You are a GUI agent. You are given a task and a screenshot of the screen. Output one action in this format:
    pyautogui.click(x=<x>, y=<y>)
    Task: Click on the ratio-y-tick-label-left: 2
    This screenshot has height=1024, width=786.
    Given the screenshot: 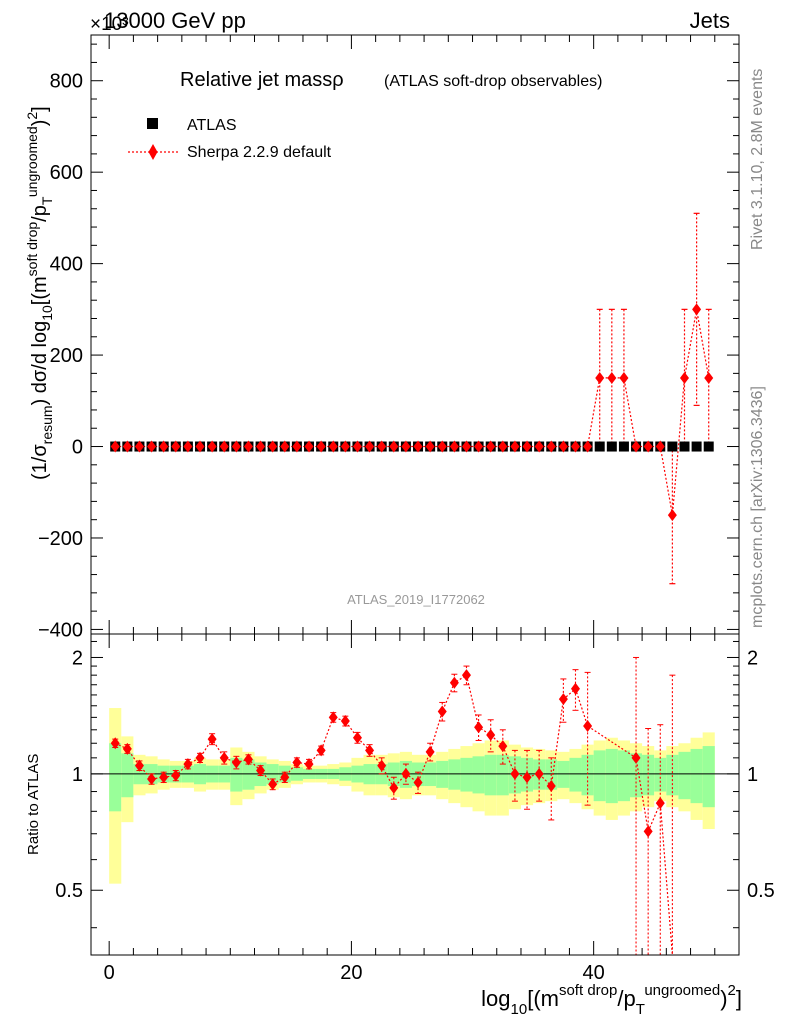 What is the action you would take?
    pyautogui.click(x=77, y=658)
    